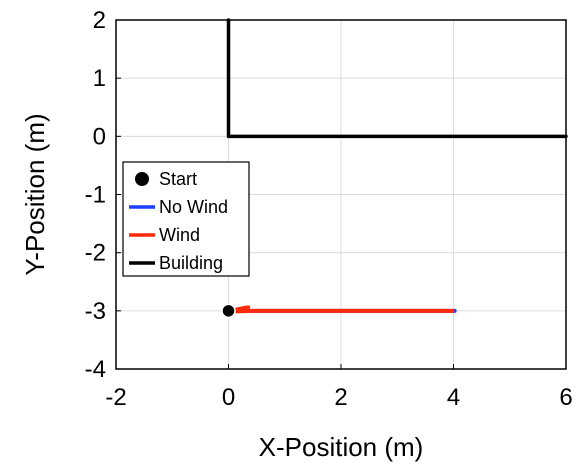 The width and height of the screenshot is (584, 466). I want to click on y-tick-label: -2, so click(95, 253).